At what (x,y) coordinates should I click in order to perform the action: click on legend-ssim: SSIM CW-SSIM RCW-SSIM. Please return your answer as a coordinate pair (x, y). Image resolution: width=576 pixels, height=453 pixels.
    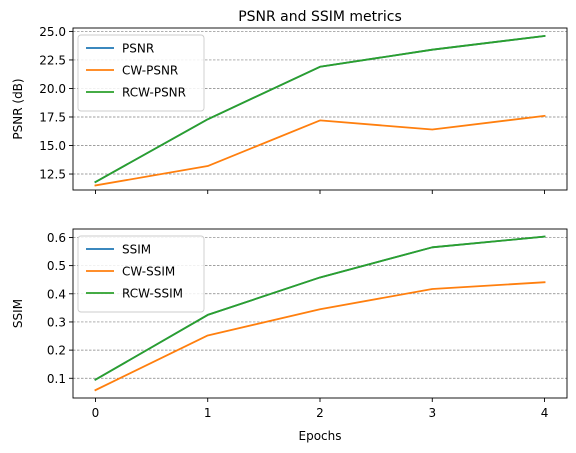
    Looking at the image, I should click on (141, 274).